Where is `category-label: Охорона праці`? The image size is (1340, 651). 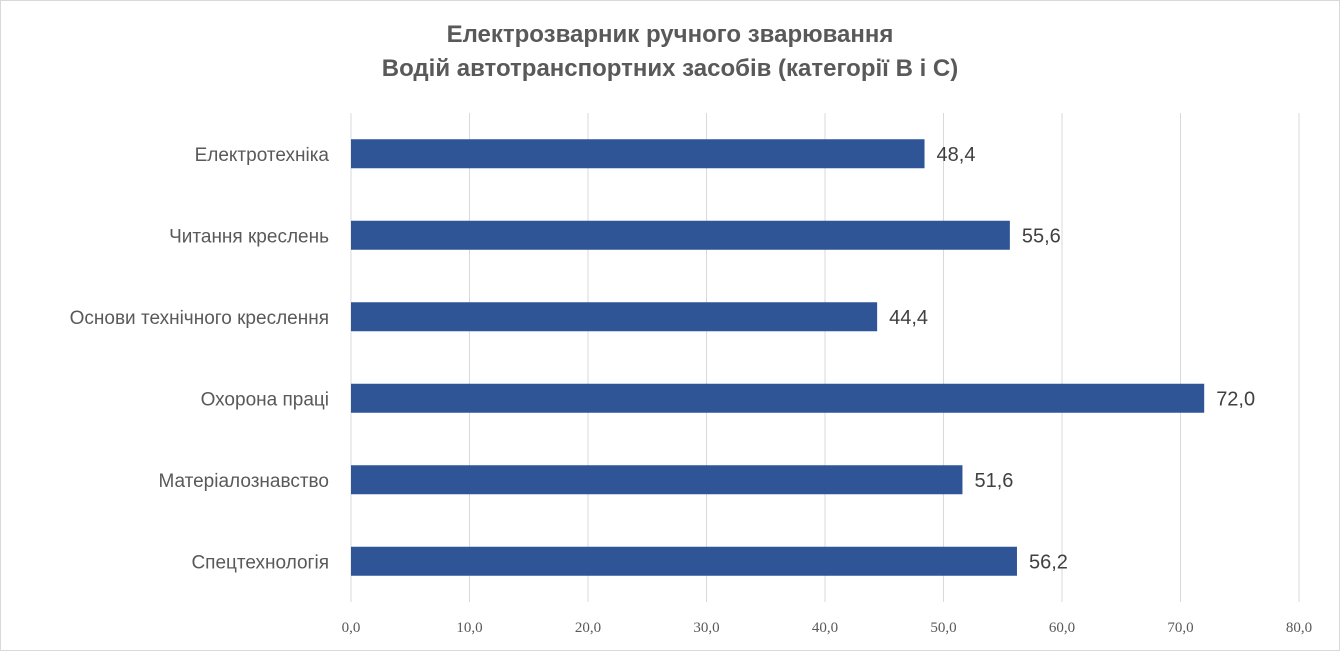
category-label: Охорона праці is located at coordinates (265, 399).